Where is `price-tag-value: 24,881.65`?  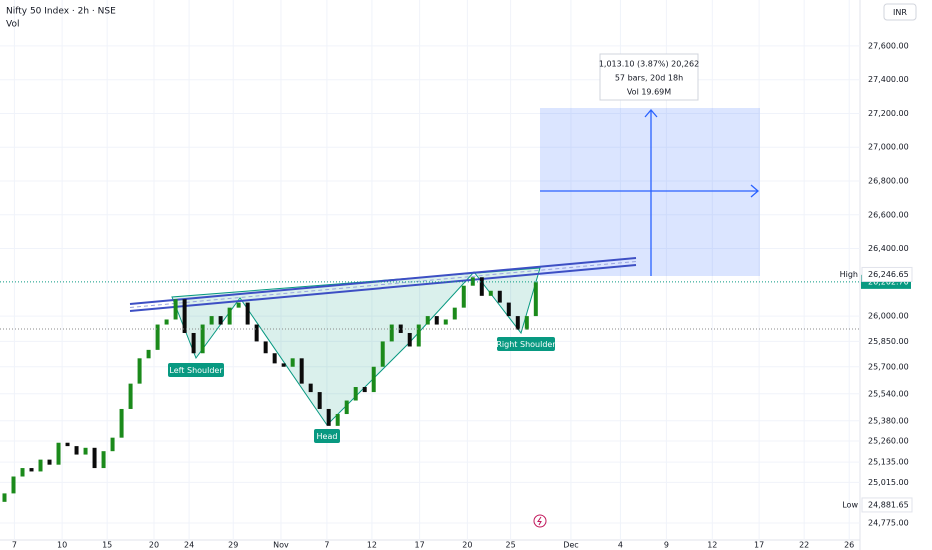 price-tag-value: 24,881.65 is located at coordinates (888, 504).